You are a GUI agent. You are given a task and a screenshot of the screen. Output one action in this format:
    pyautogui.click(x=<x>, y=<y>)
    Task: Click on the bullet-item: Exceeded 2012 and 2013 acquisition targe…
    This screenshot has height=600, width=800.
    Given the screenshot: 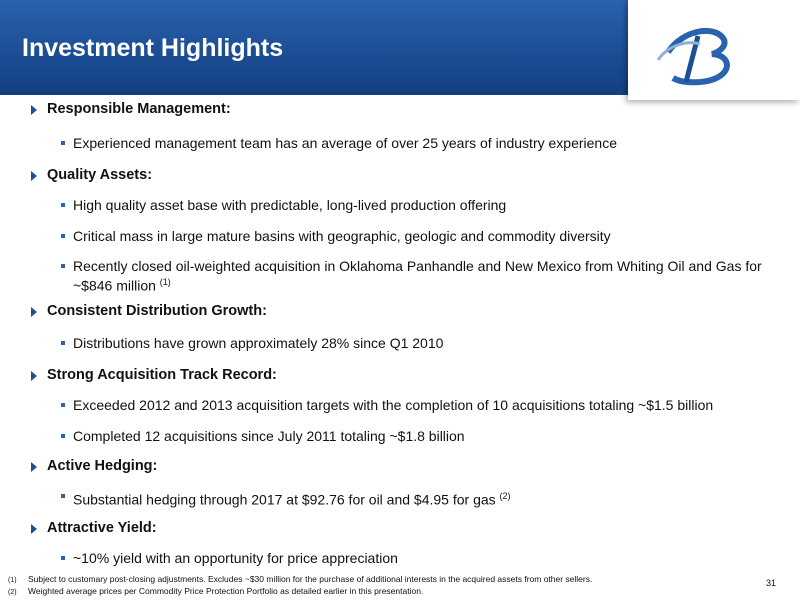 What is the action you would take?
    pyautogui.click(x=425, y=405)
    